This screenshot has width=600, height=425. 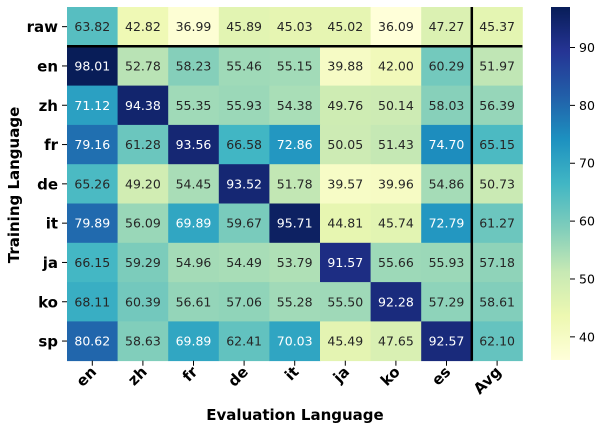 I want to click on cell-value-de-fr: 54.45, so click(x=194, y=183).